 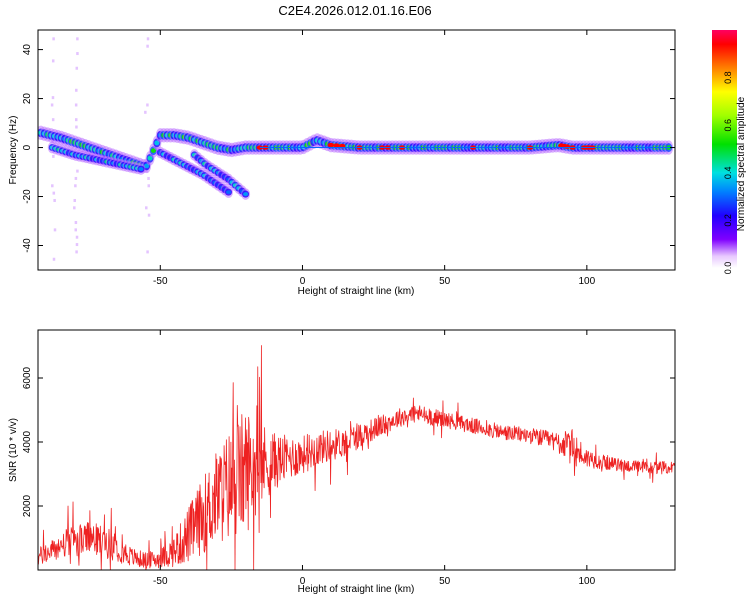 What do you see at coordinates (354, 10) in the screenshot?
I see `chart-title: C2E4.2026.012.01.16.E06` at bounding box center [354, 10].